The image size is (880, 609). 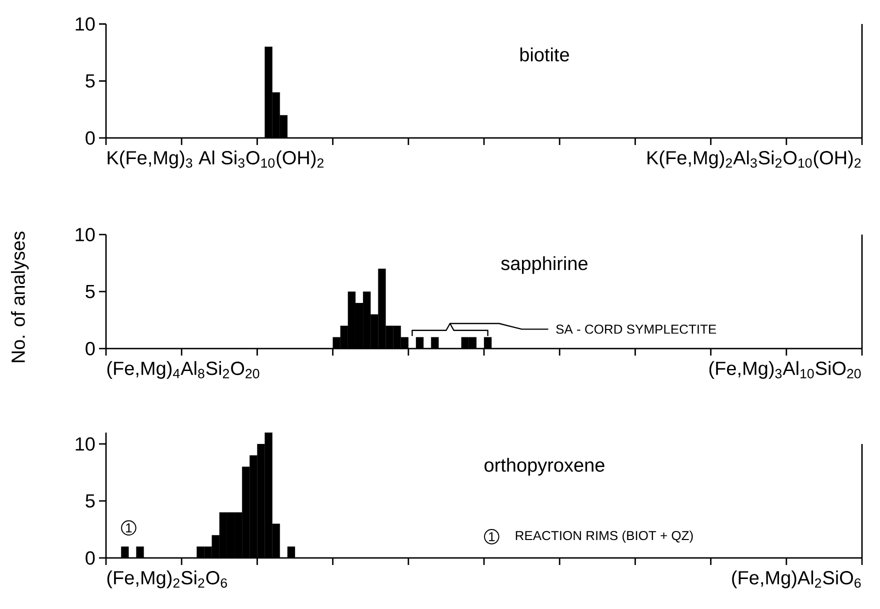 I want to click on text: (Fe,Mg)$_{2}$Si$_{2}$O$_{6}$, so click(x=167, y=579).